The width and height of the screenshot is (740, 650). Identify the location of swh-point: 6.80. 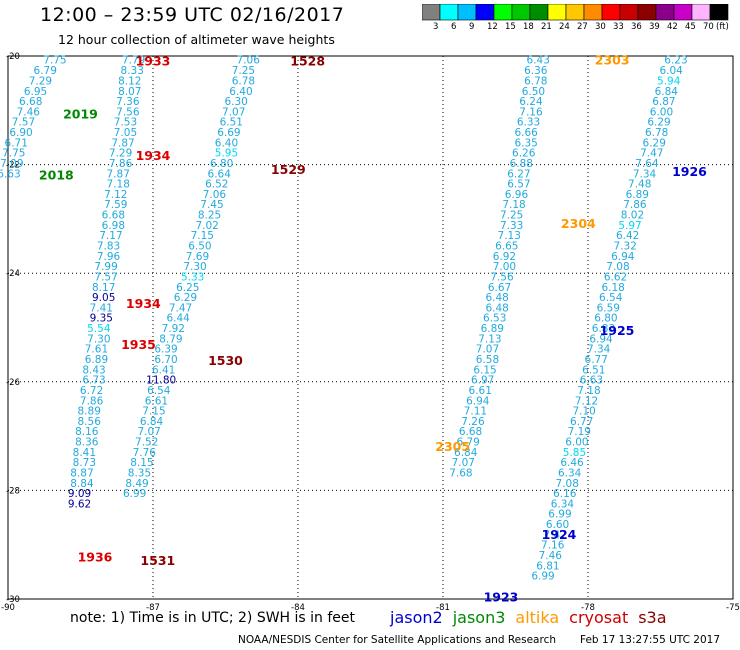
(605, 319).